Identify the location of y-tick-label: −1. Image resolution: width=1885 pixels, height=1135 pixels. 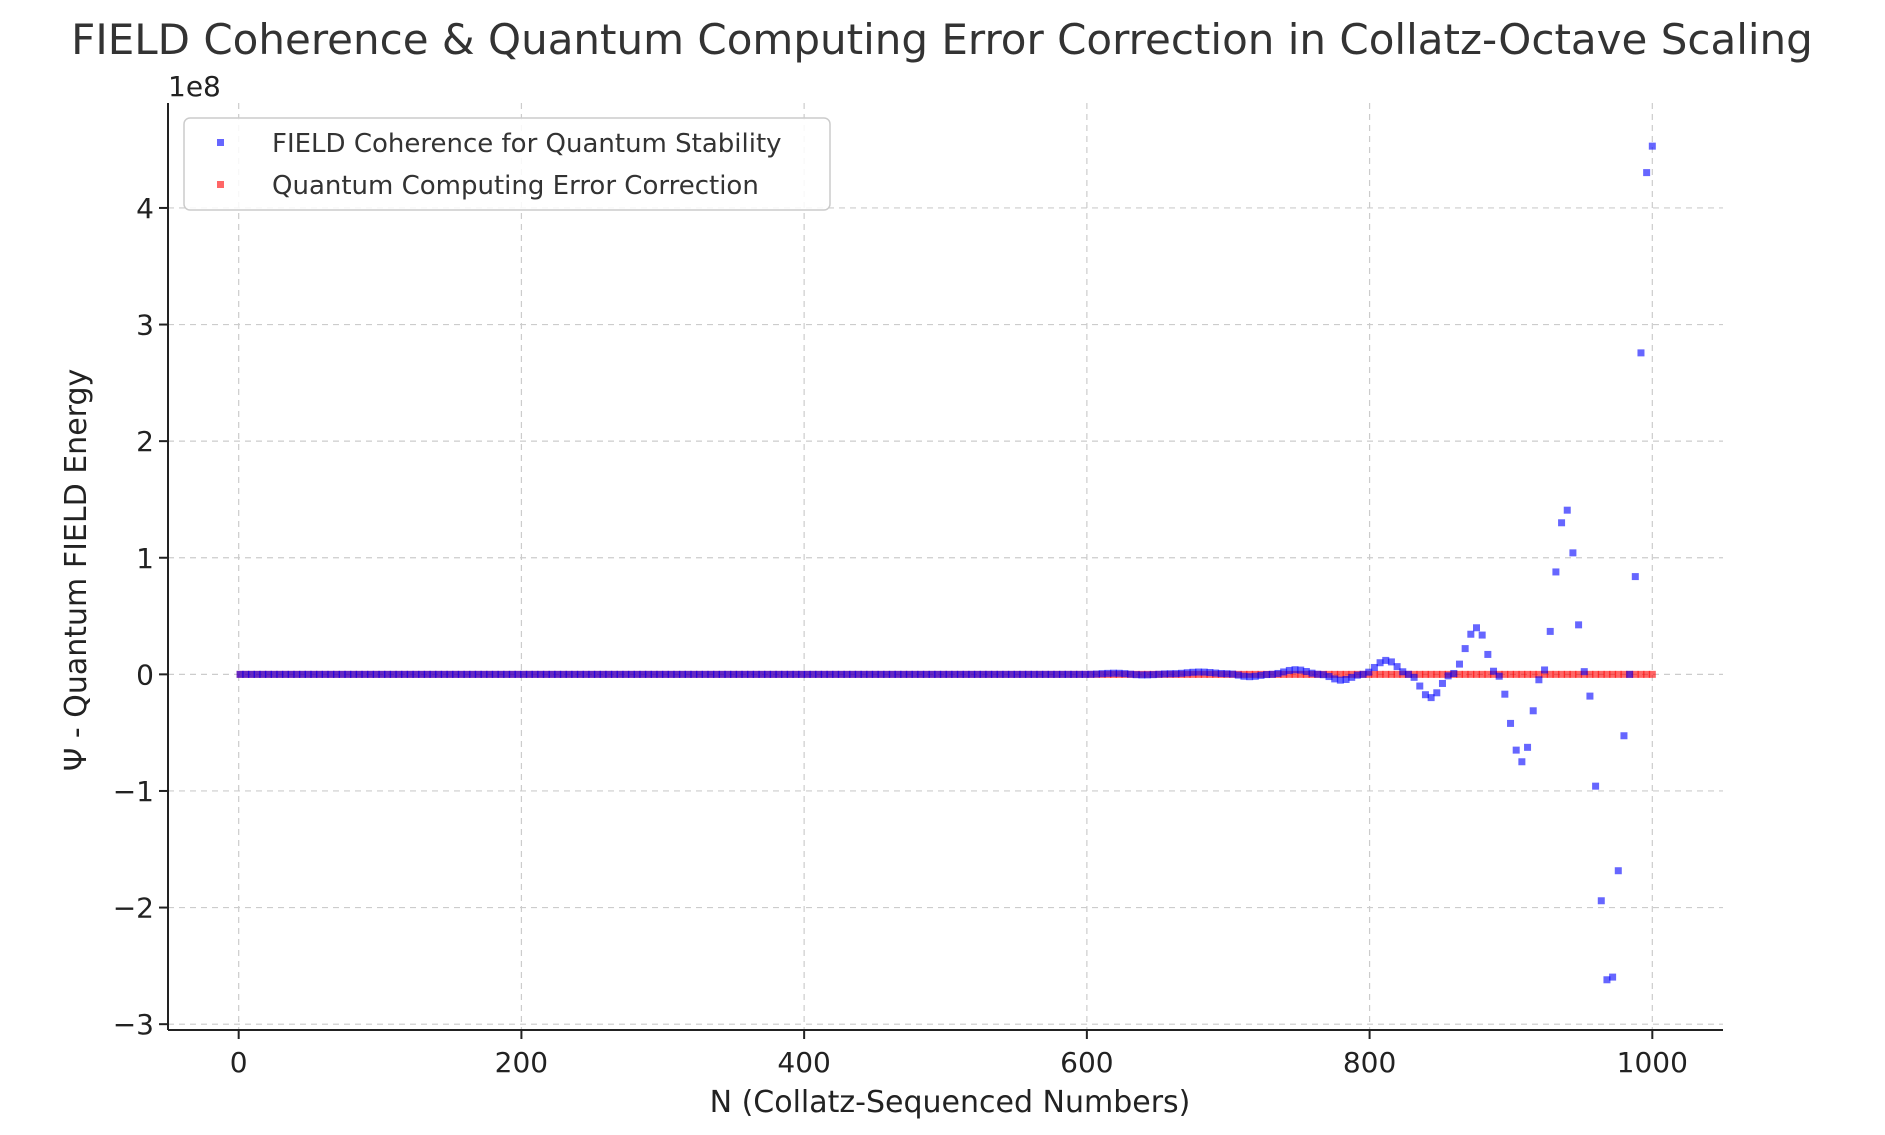
(133, 791).